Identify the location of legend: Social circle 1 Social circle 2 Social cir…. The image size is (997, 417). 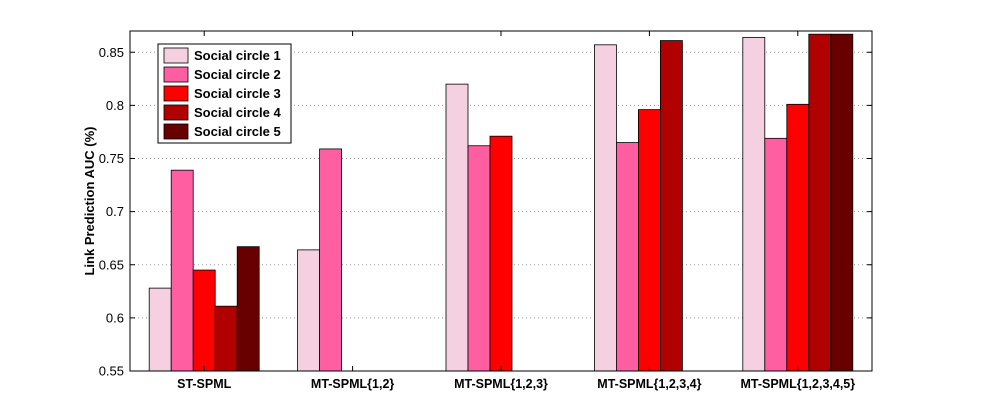
(224, 93).